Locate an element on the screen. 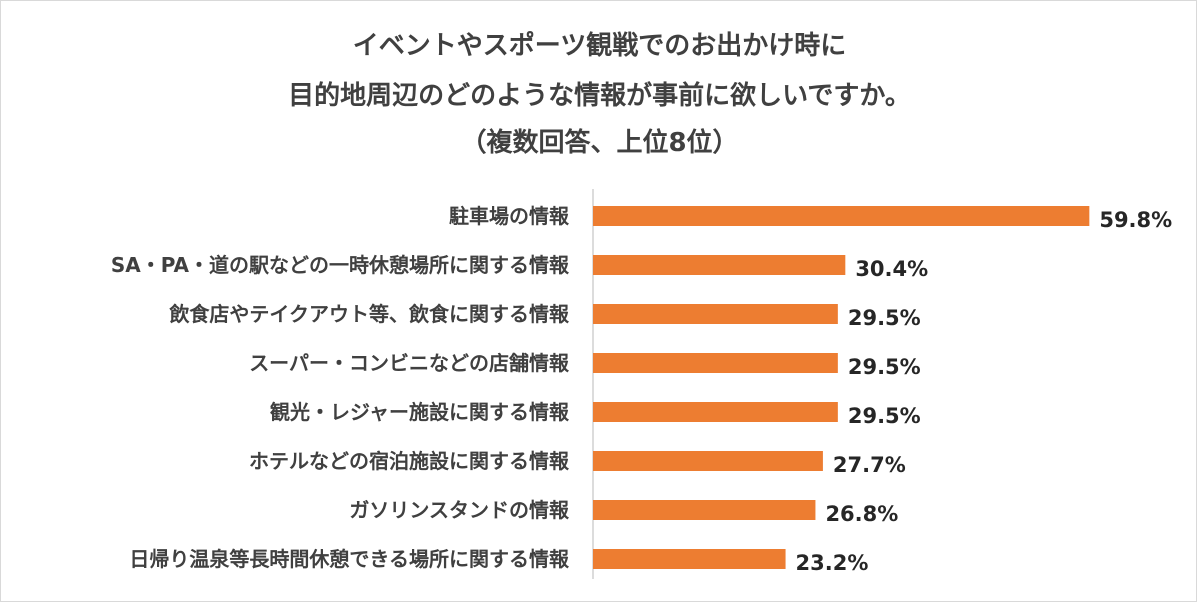 This screenshot has height=602, width=1197. value-label-8: 23.2% is located at coordinates (832, 563).